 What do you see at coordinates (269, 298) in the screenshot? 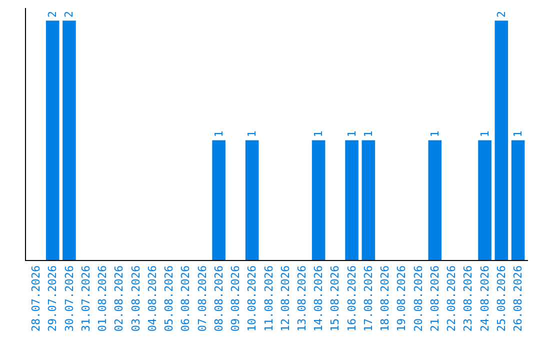
I see `x-tick-label: 11.08.2026` at bounding box center [269, 298].